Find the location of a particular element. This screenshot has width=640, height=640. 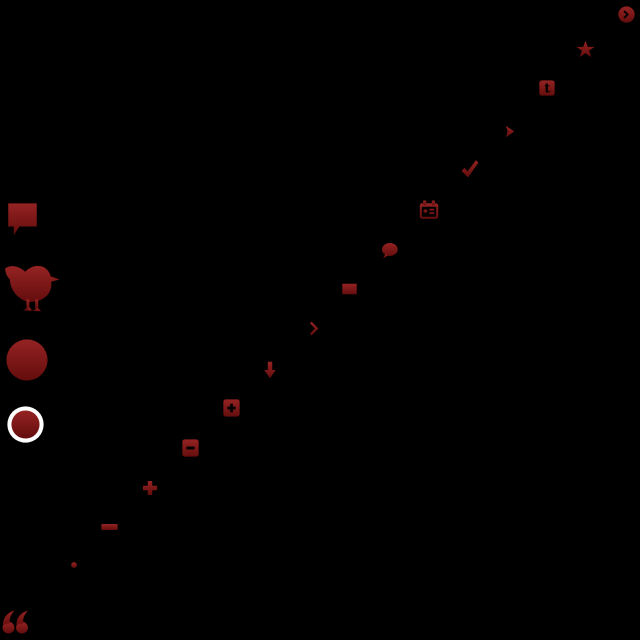

comment-box-icon is located at coordinates (22, 219).